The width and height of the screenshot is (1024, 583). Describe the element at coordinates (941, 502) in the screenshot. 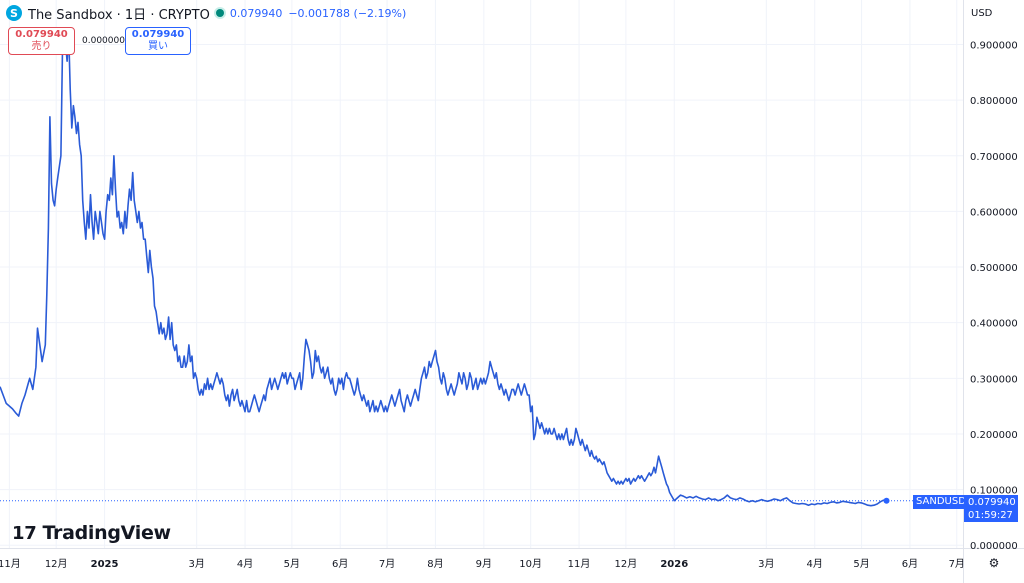

I see `symbol-price-tag: SANDUSD` at that location.